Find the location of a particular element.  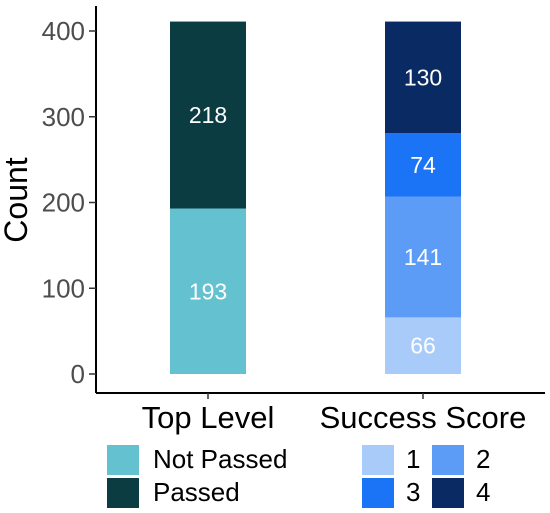

bar-segment-top-level-passed is located at coordinates (208, 115).